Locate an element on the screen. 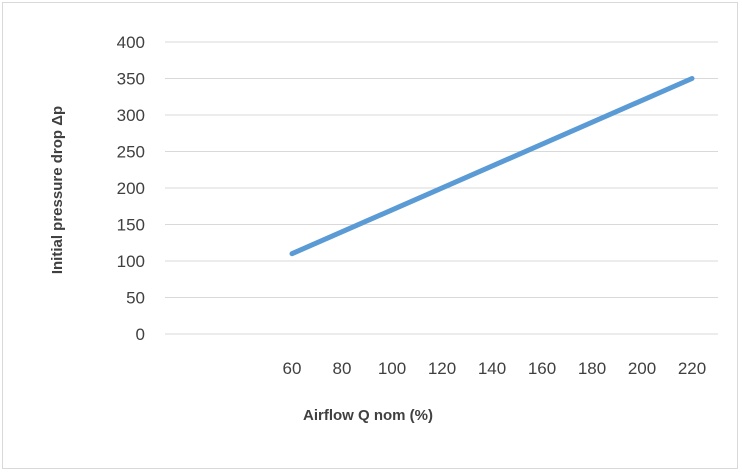  x-tick-label: 120 is located at coordinates (442, 368).